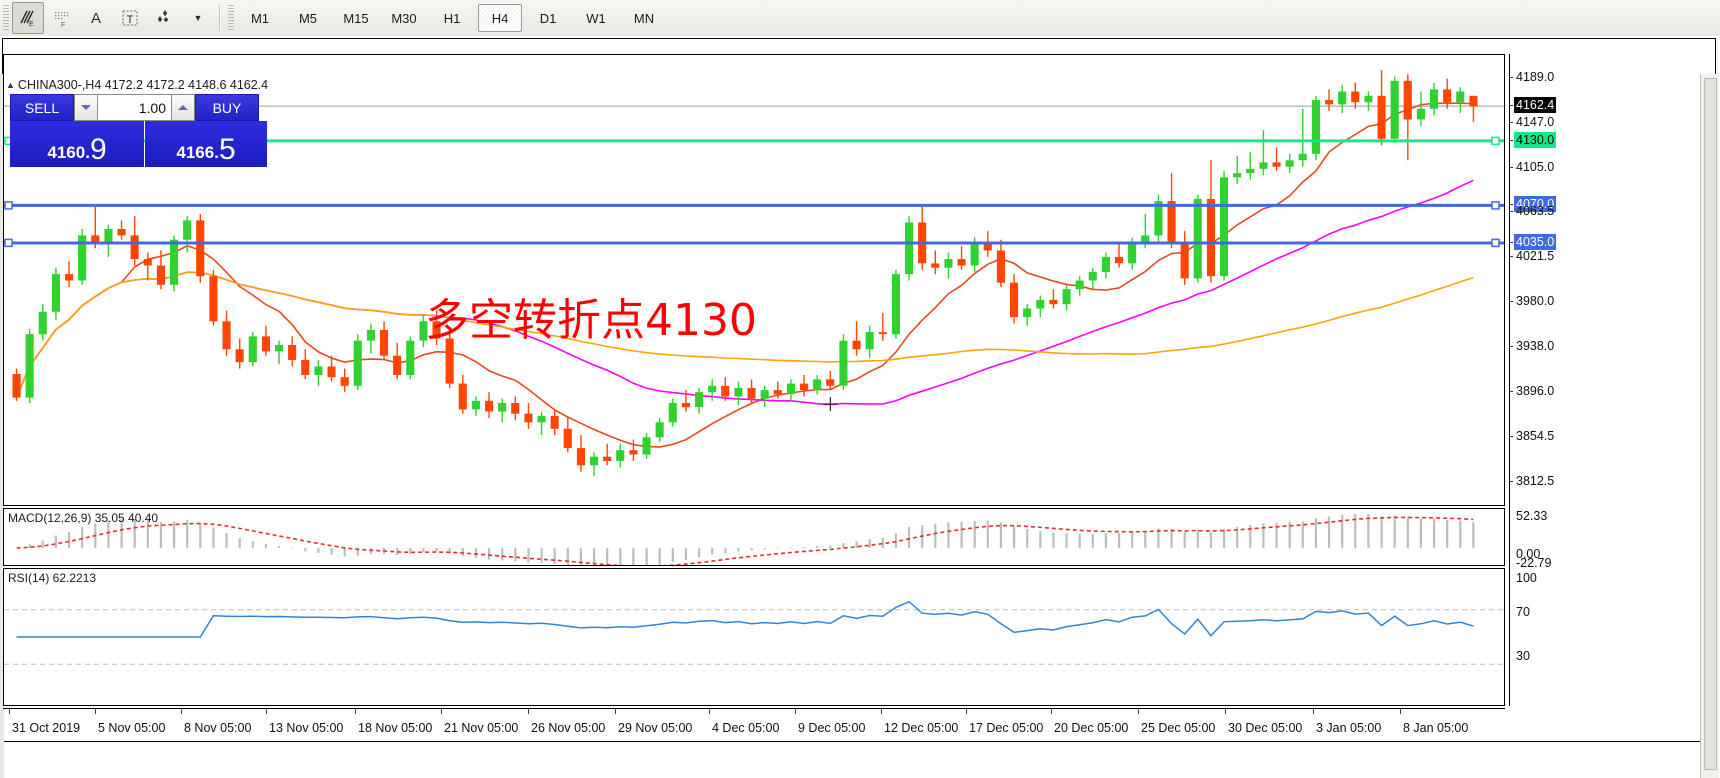  I want to click on time-axis-label: 17 Dec 05:00, so click(1006, 728).